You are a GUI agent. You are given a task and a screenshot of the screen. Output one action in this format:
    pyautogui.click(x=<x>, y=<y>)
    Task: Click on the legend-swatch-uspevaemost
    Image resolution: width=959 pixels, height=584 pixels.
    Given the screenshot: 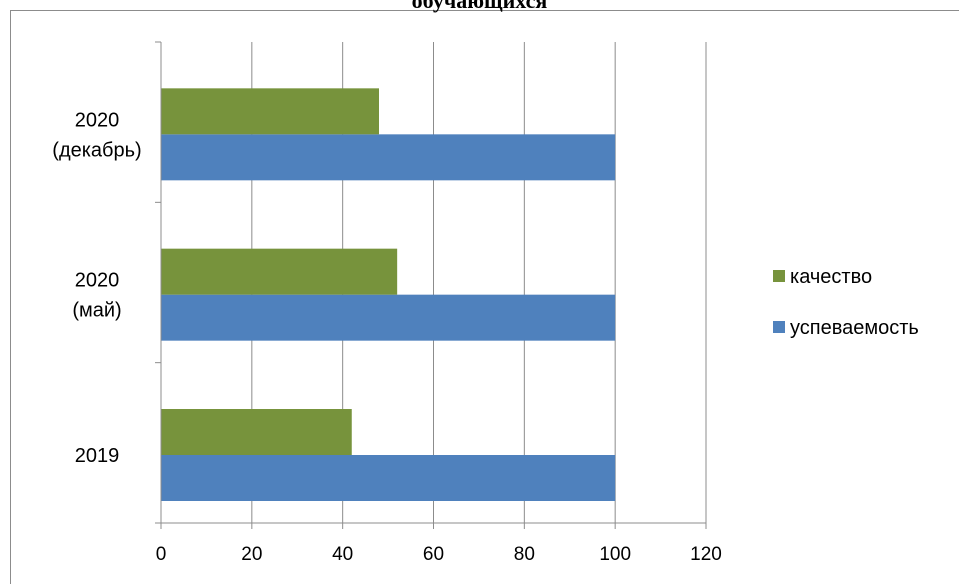 What is the action you would take?
    pyautogui.click(x=779, y=327)
    